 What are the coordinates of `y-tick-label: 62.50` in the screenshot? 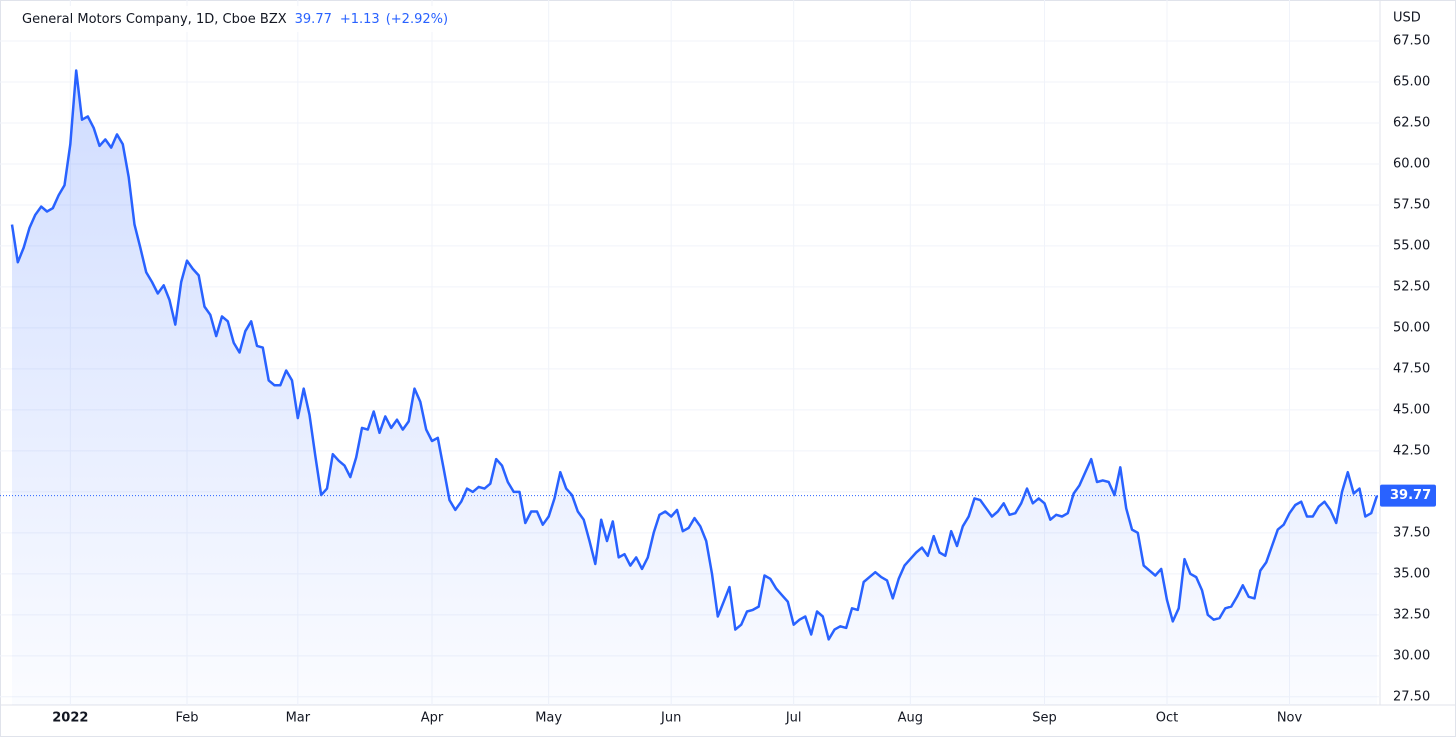 It's located at (1411, 122).